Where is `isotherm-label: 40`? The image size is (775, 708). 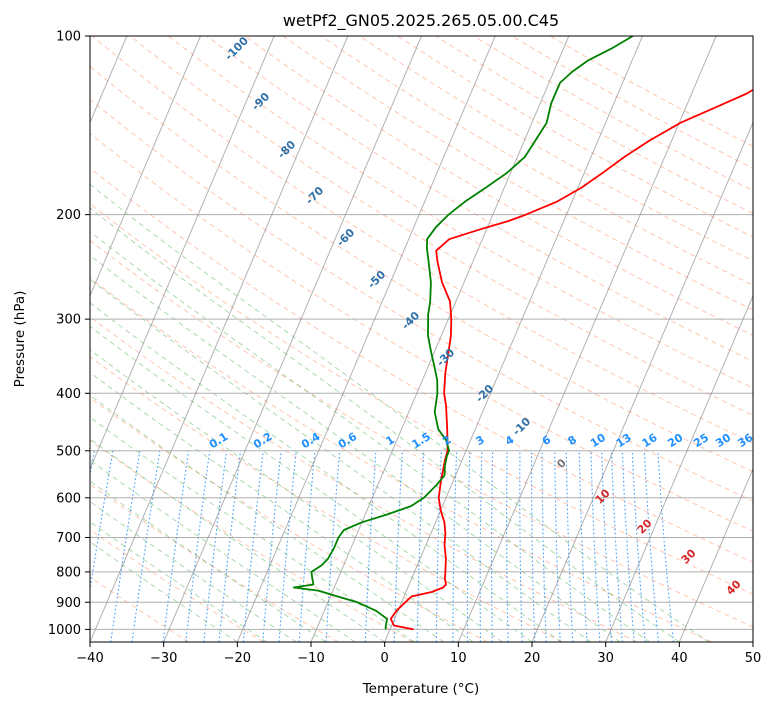 isotherm-label: 40 is located at coordinates (734, 587).